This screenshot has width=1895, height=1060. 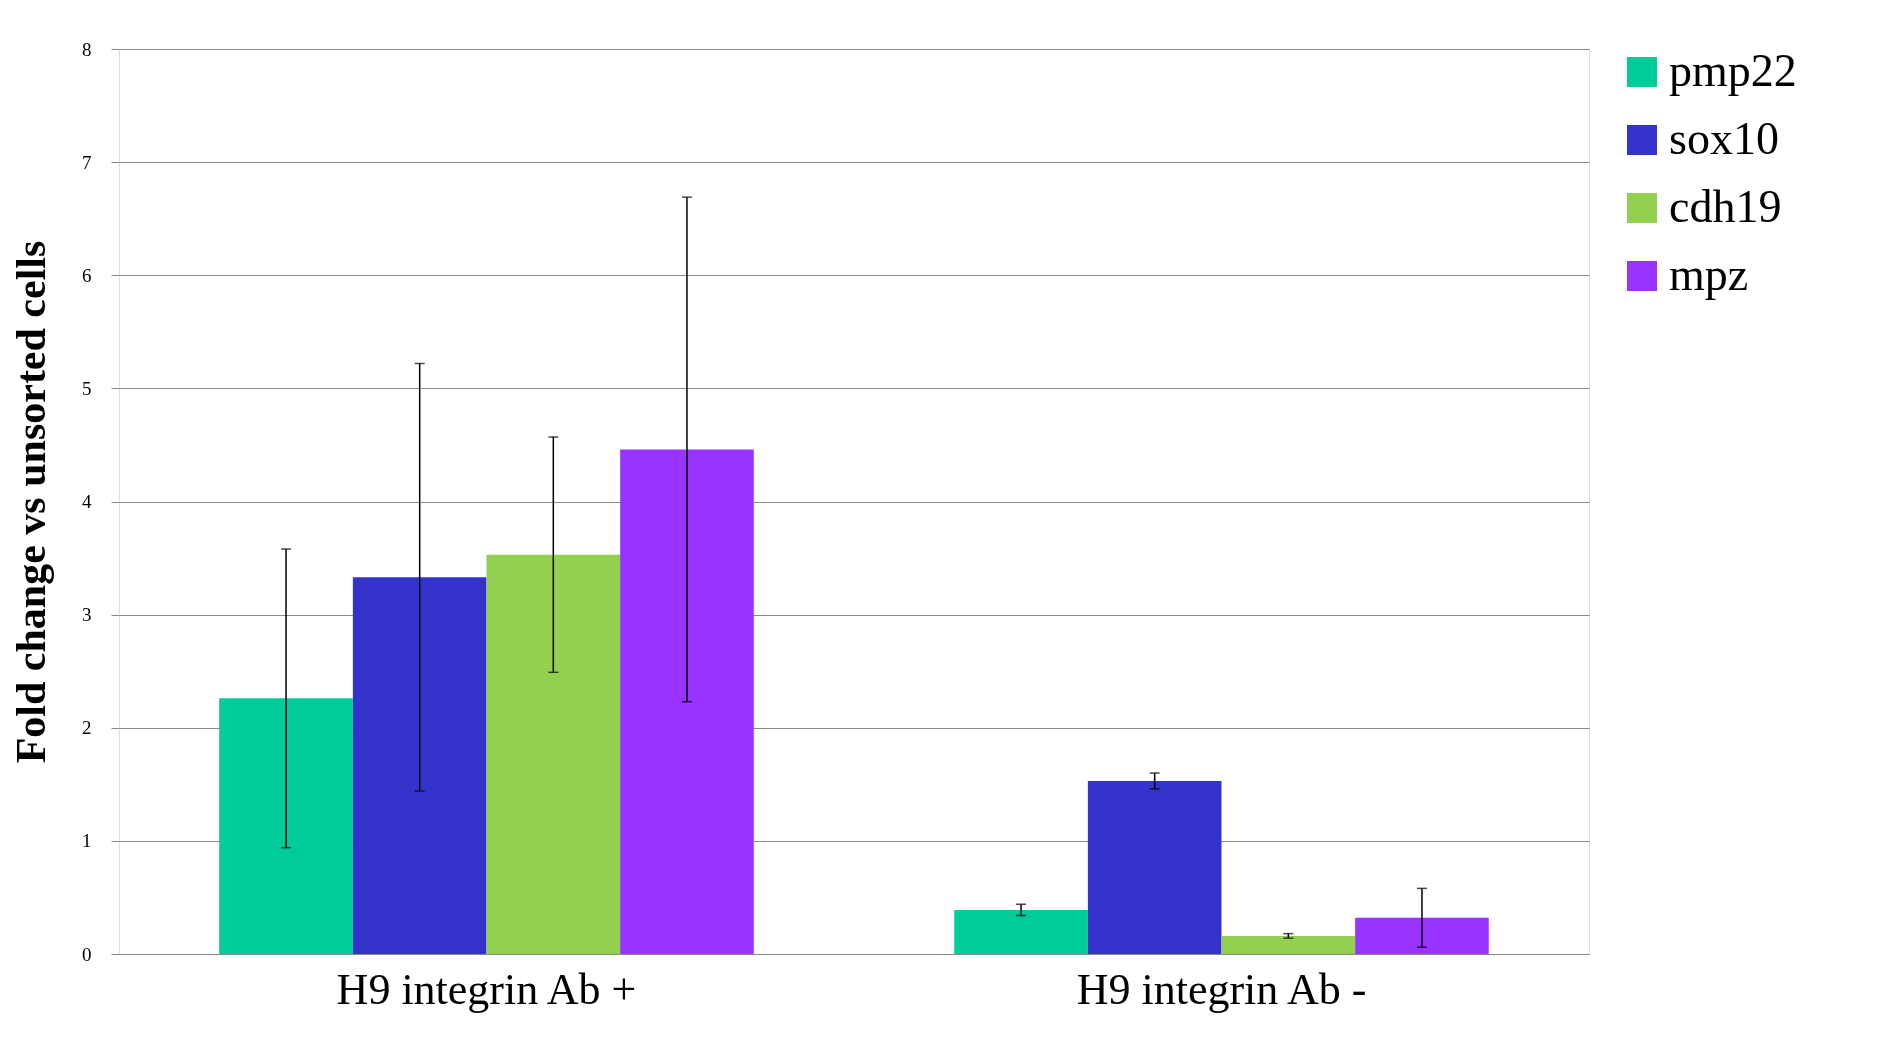 What do you see at coordinates (1724, 138) in the screenshot?
I see `legend-label: sox10` at bounding box center [1724, 138].